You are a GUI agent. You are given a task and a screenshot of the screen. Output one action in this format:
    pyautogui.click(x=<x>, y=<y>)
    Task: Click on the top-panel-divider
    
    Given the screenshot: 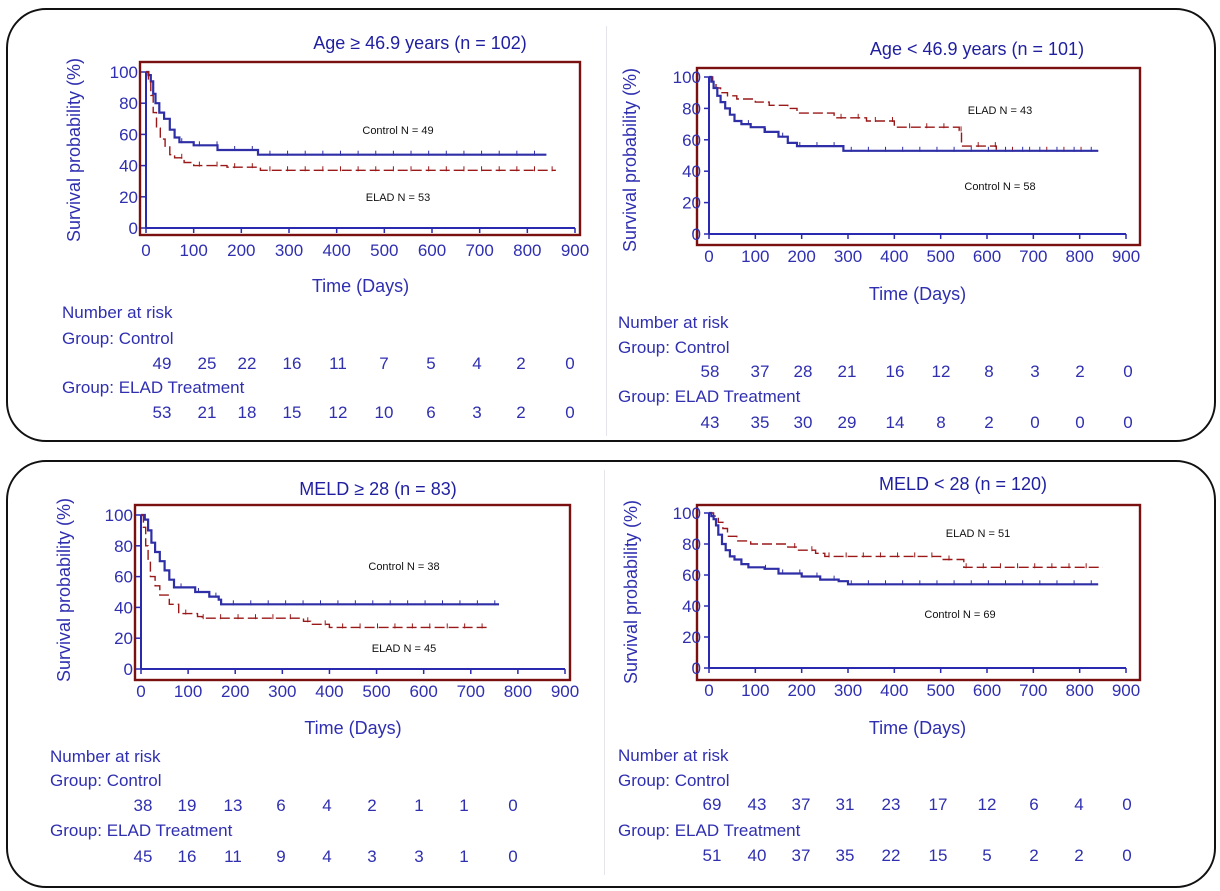 What is the action you would take?
    pyautogui.click(x=606, y=231)
    